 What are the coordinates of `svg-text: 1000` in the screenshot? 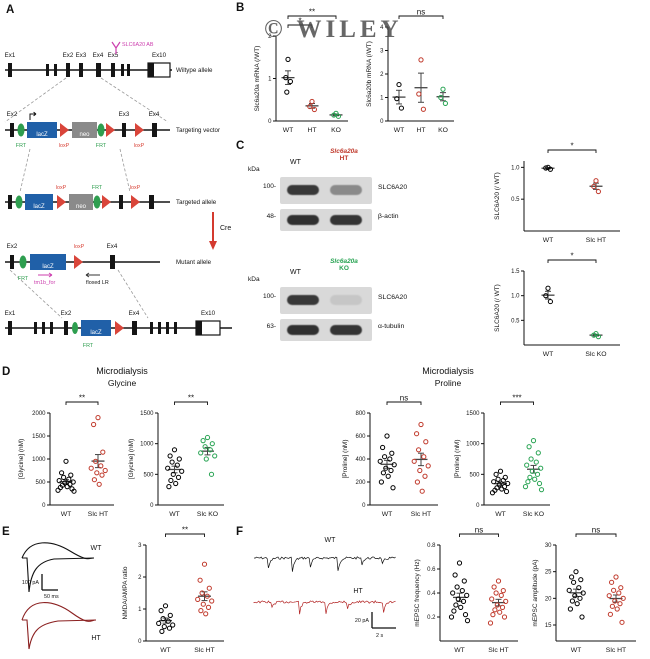 It's located at (147, 445).